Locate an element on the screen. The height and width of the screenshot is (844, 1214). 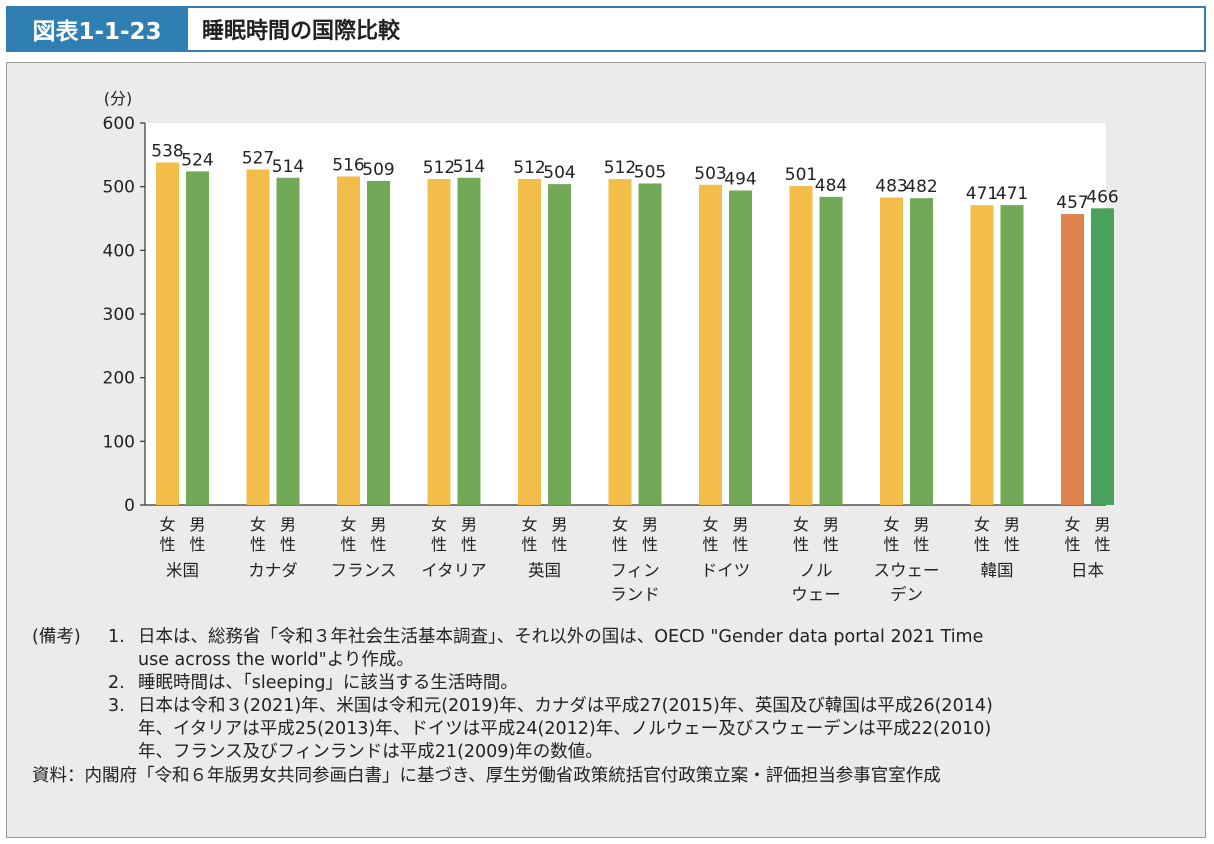
data-label: 501 is located at coordinates (801, 175).